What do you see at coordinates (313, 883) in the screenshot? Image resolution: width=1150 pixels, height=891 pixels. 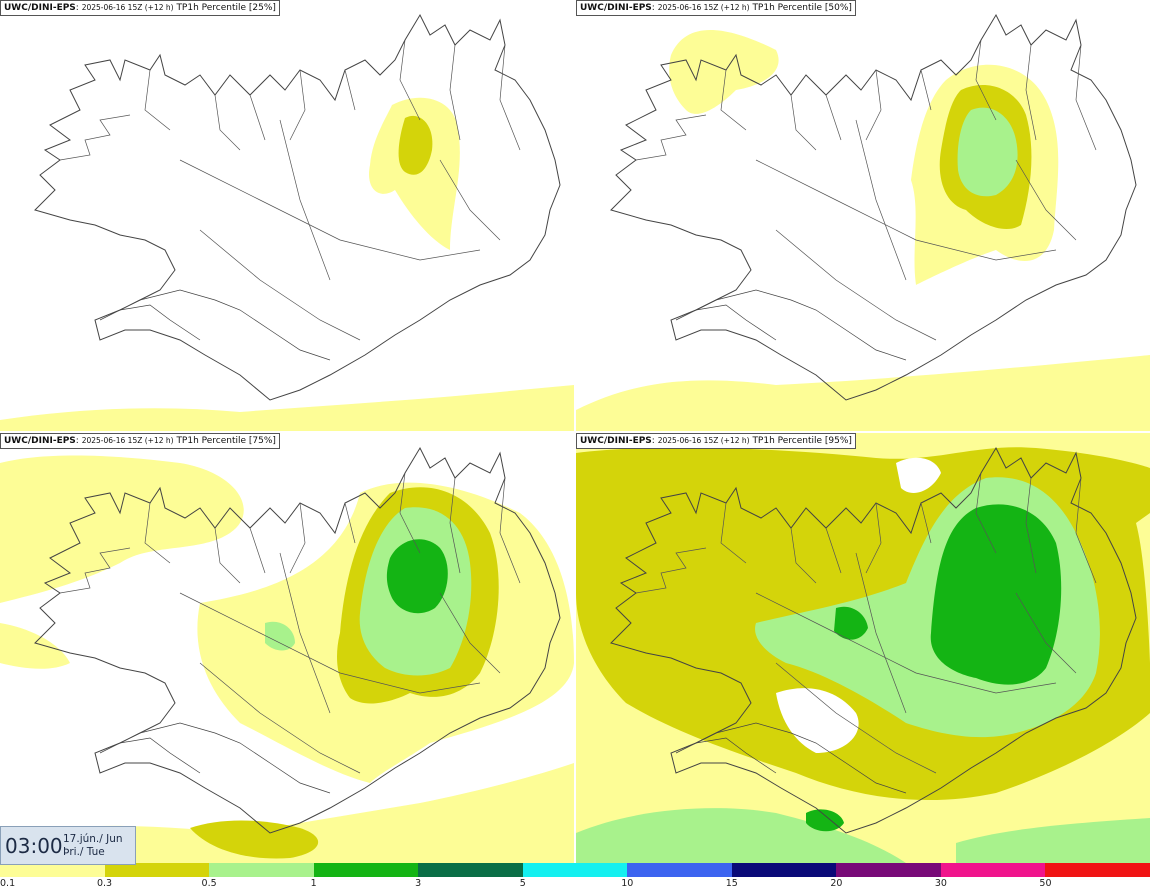 I see `colorbar-tick-label: 1` at bounding box center [313, 883].